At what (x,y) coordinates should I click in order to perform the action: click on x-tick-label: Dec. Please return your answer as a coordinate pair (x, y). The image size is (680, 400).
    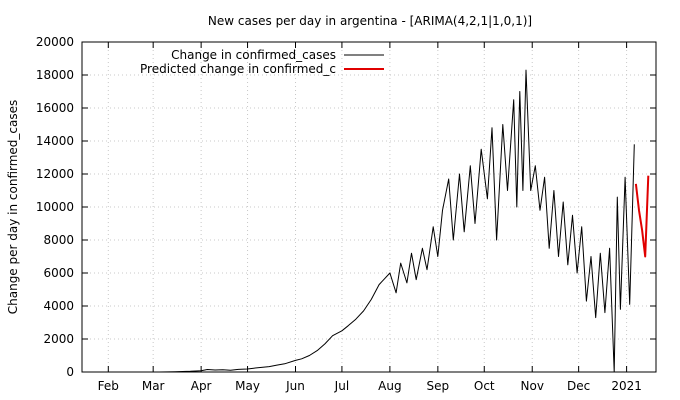
    Looking at the image, I should click on (578, 386).